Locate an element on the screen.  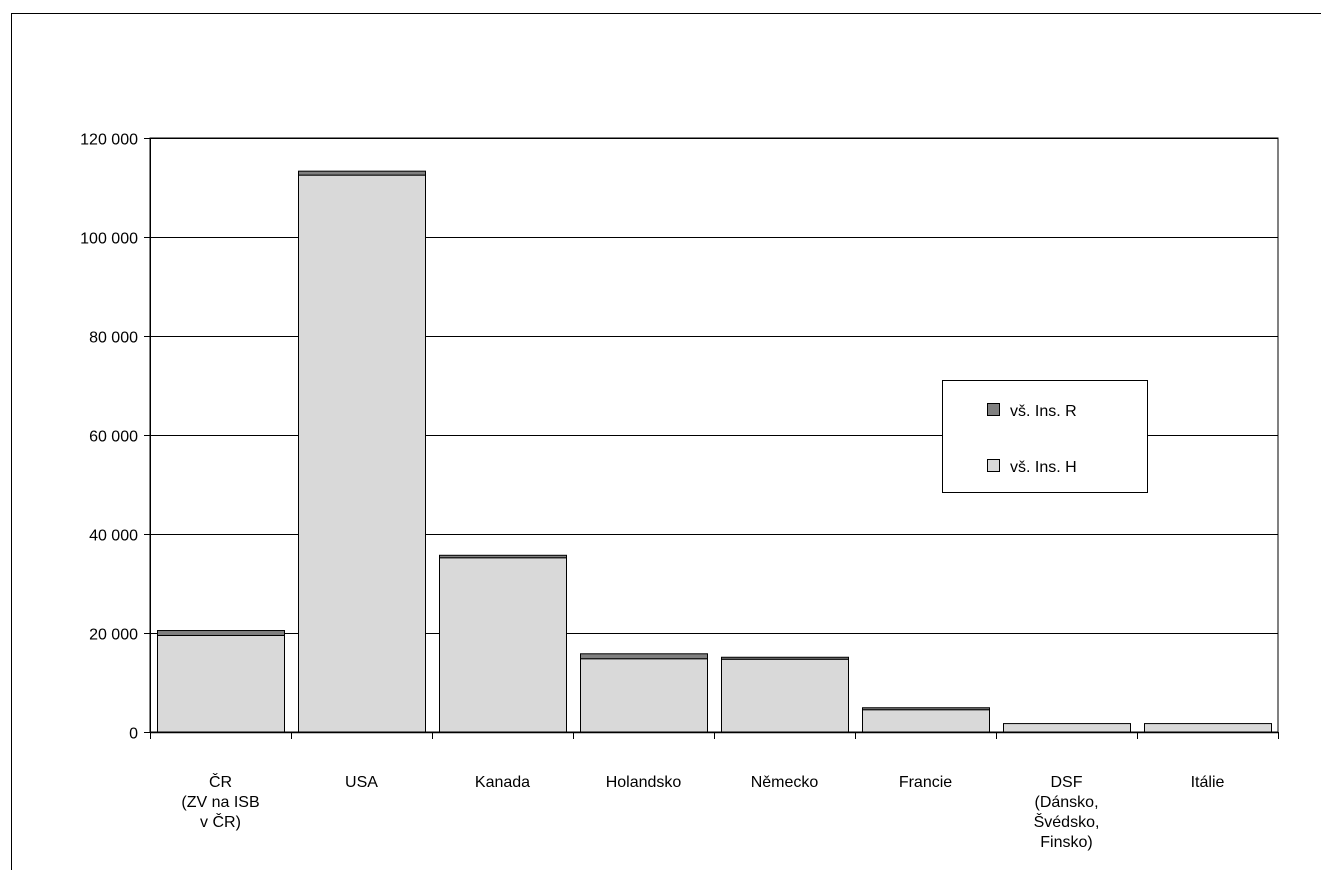
x-tick-label: Německo is located at coordinates (785, 782).